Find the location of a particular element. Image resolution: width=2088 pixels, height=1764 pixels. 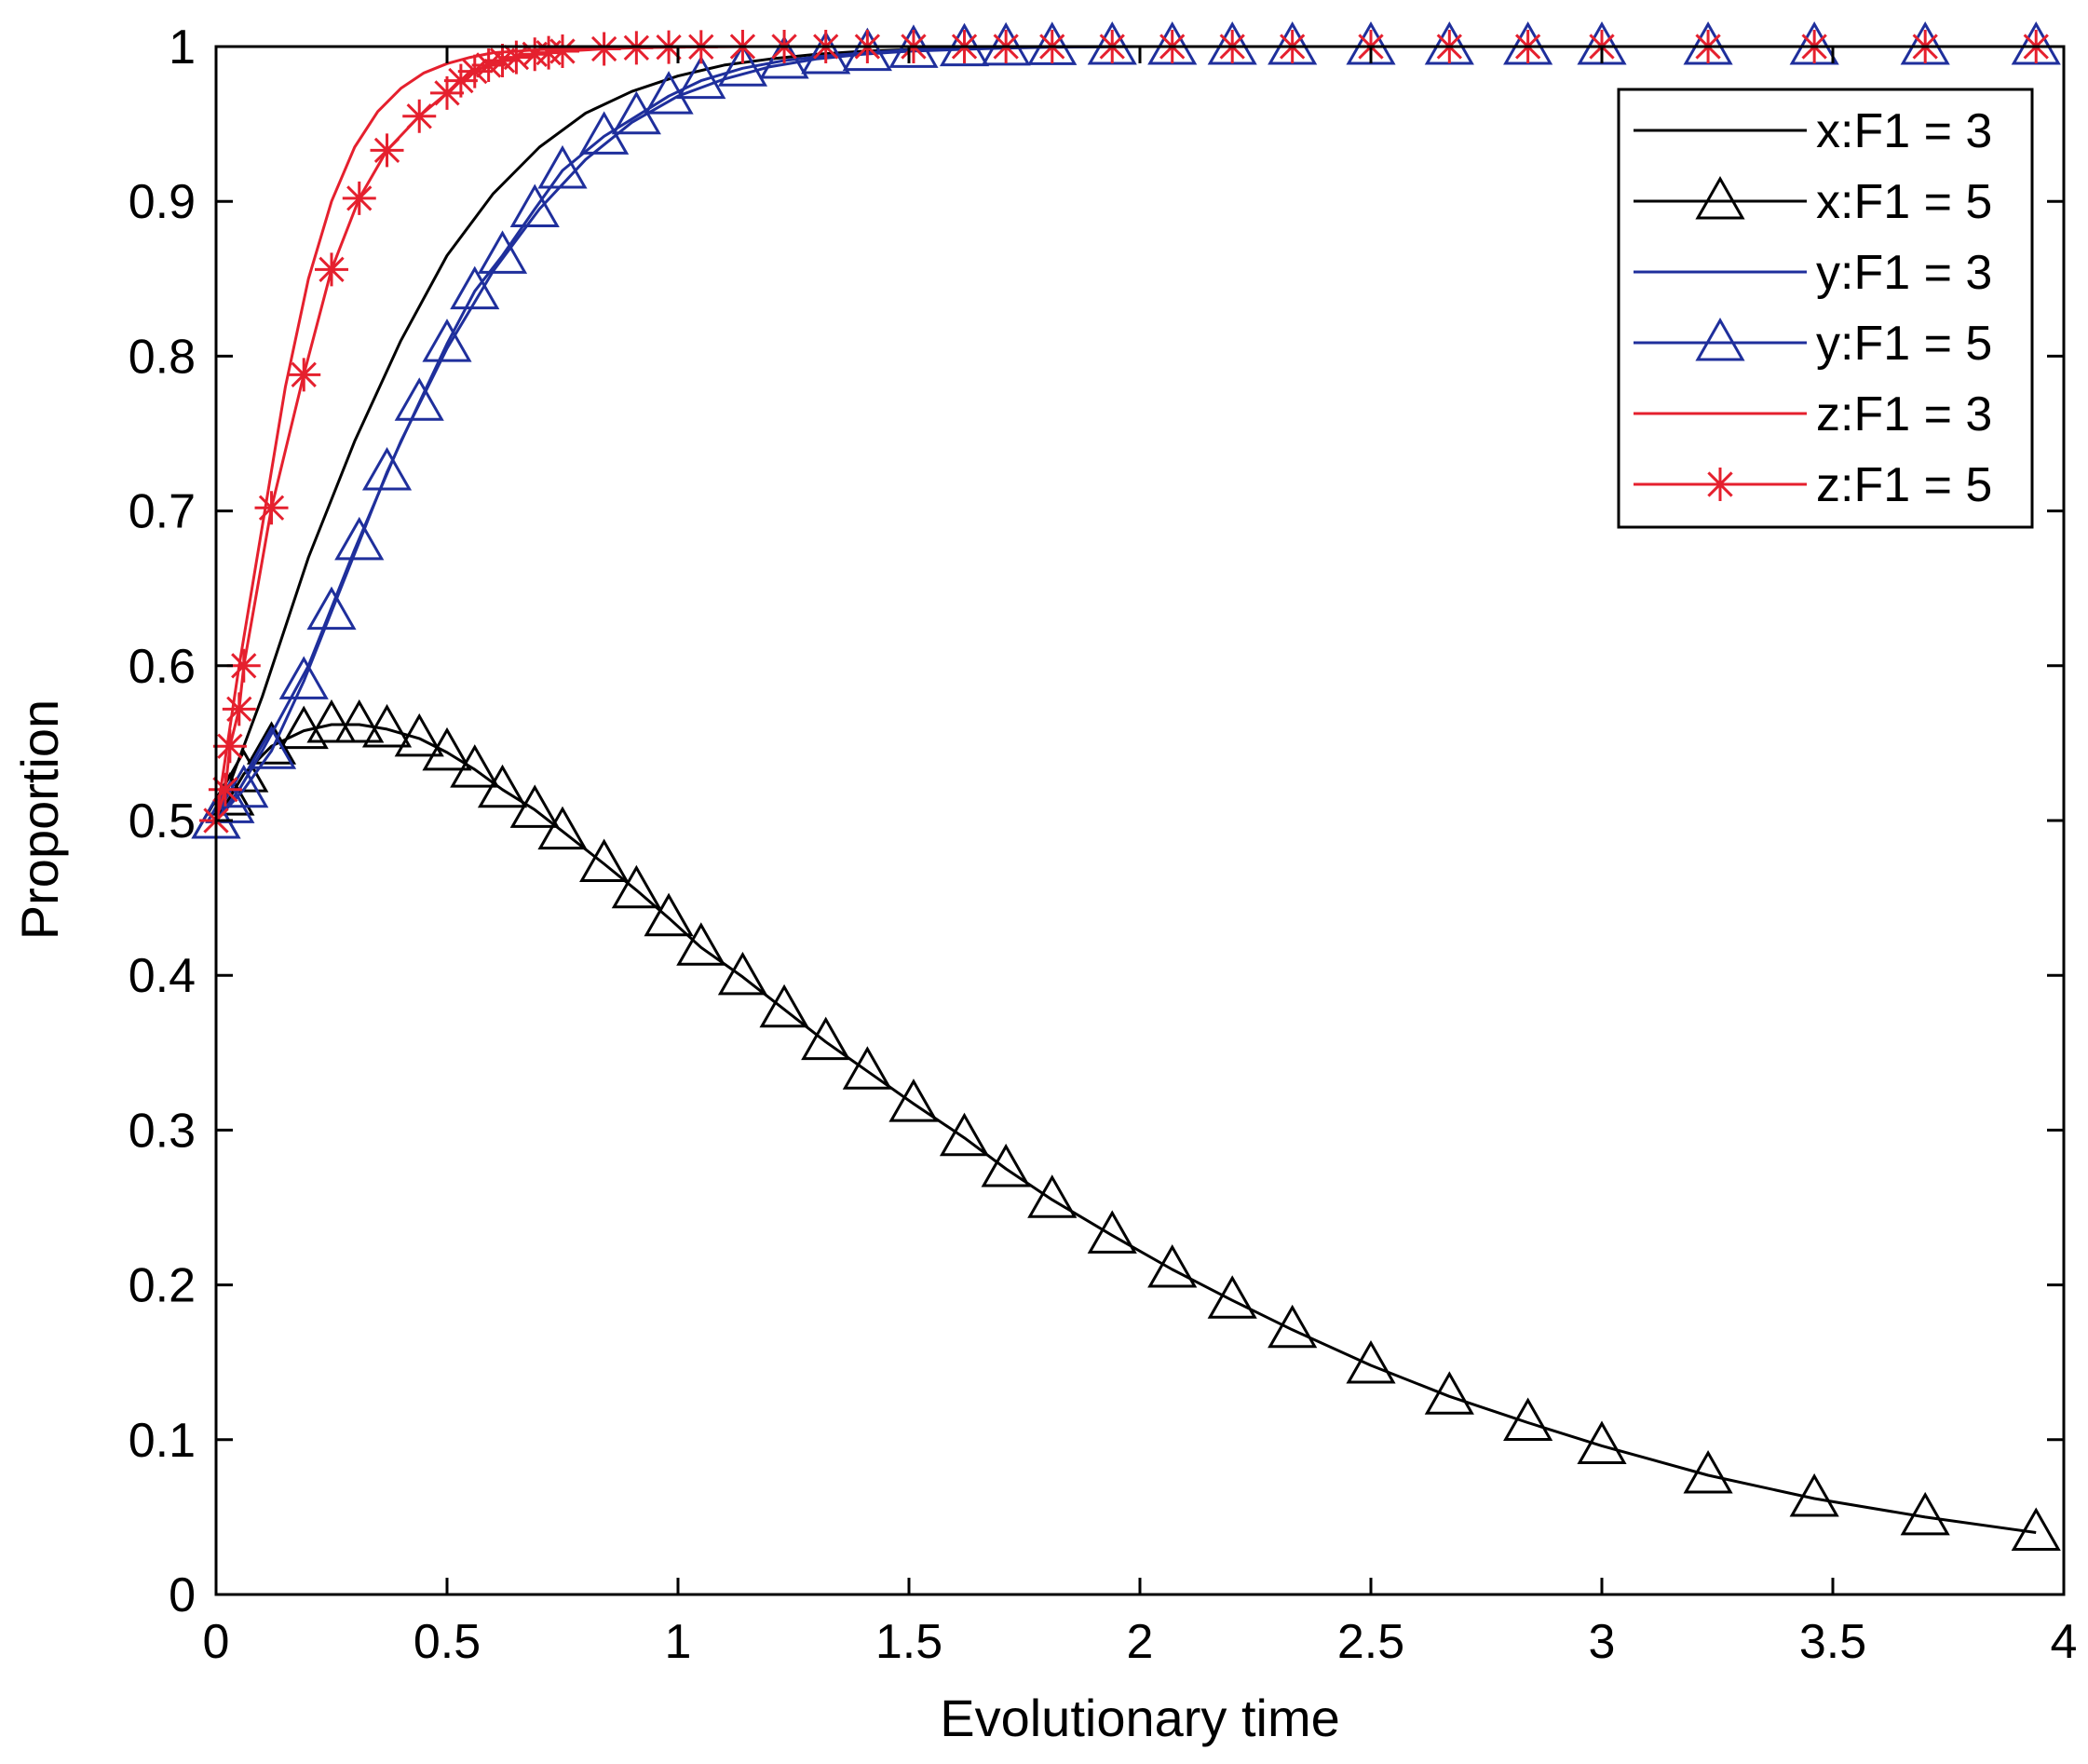

legend-label: y:F1 = 3 is located at coordinates (1904, 273).